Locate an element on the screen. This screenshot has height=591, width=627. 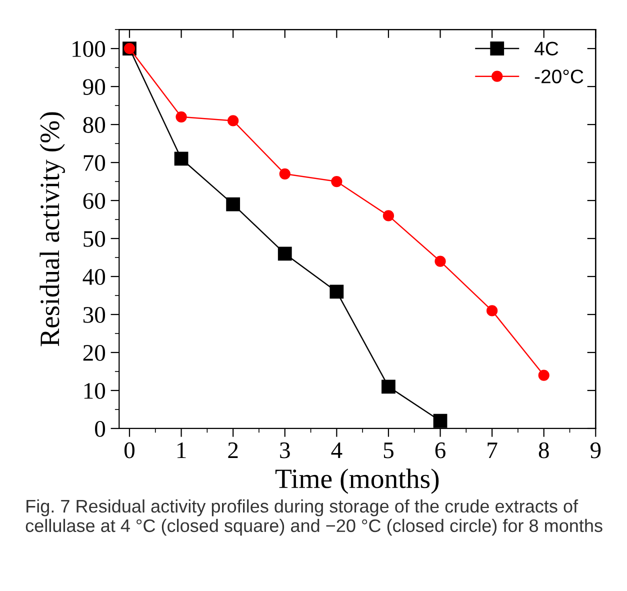
x-tick-label: 4 is located at coordinates (336, 450).